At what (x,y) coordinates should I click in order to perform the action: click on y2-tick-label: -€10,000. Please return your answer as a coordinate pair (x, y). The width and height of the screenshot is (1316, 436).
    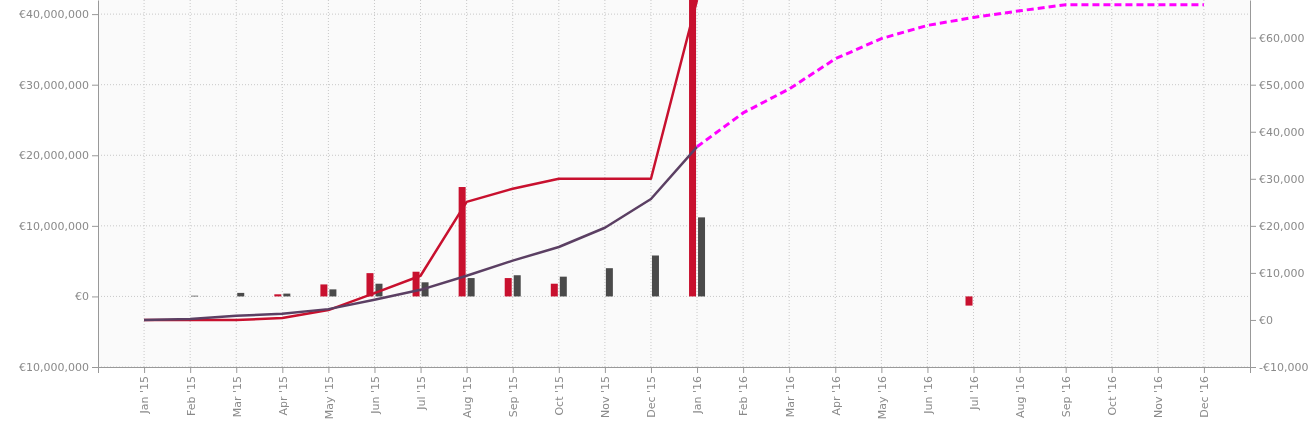
    Looking at the image, I should click on (1284, 368).